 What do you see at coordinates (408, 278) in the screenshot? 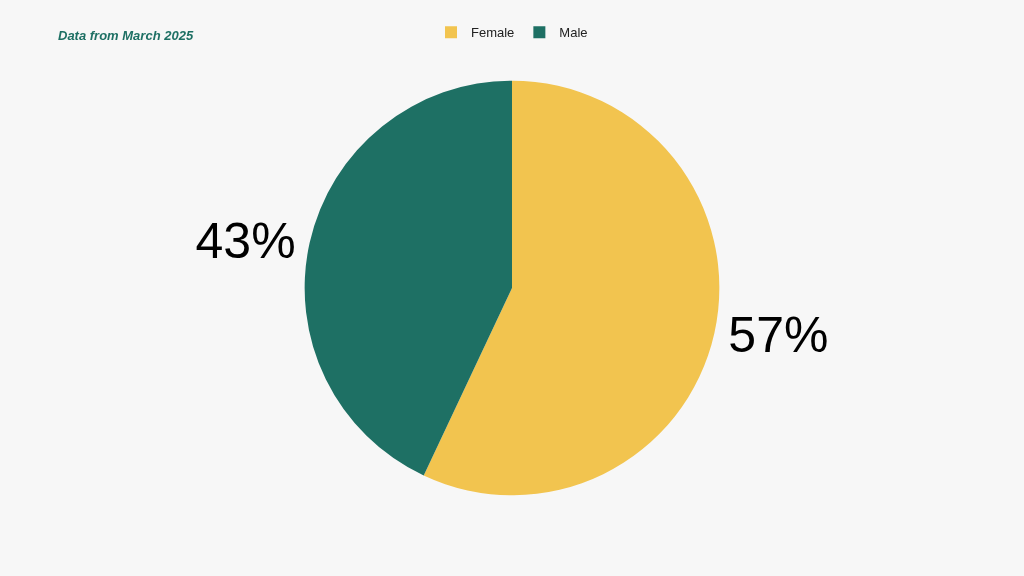
I see `pie-slice` at bounding box center [408, 278].